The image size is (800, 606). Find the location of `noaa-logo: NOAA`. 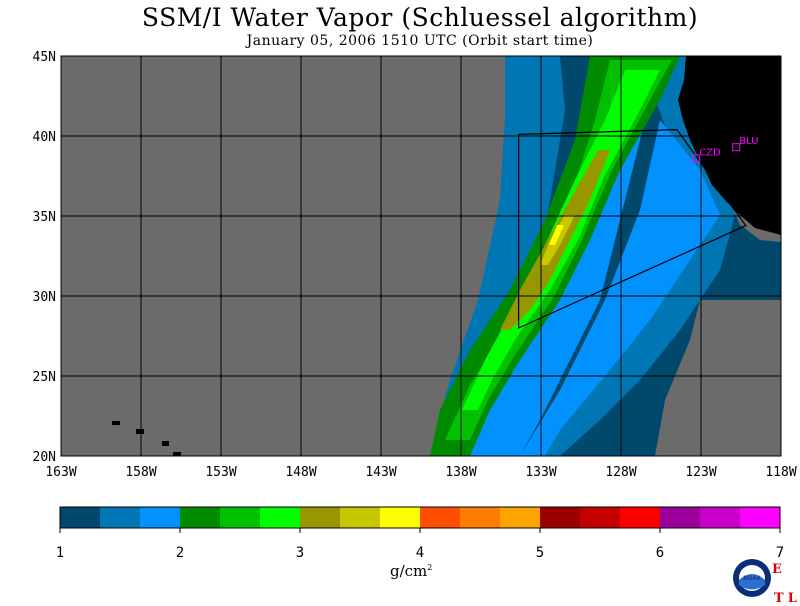

noaa-logo: NOAA is located at coordinates (752, 578).